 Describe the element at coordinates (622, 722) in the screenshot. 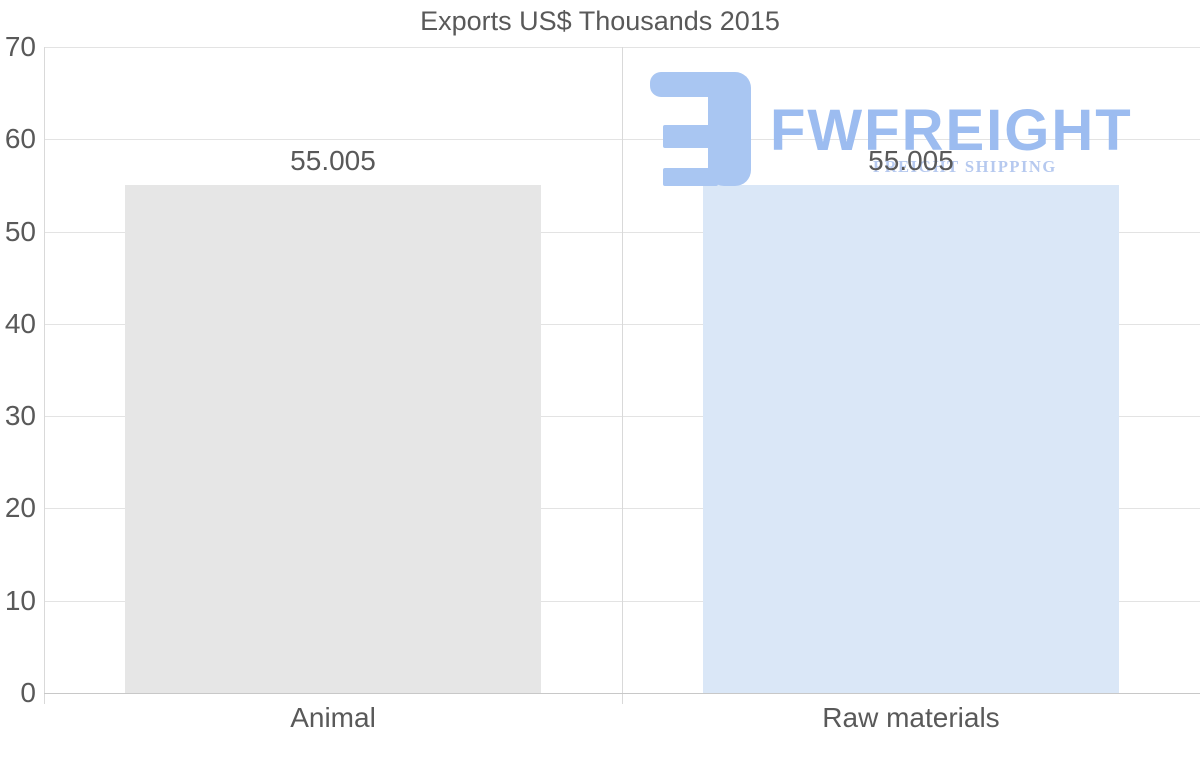

I see `x-axis-labels: Animal Raw materials` at that location.